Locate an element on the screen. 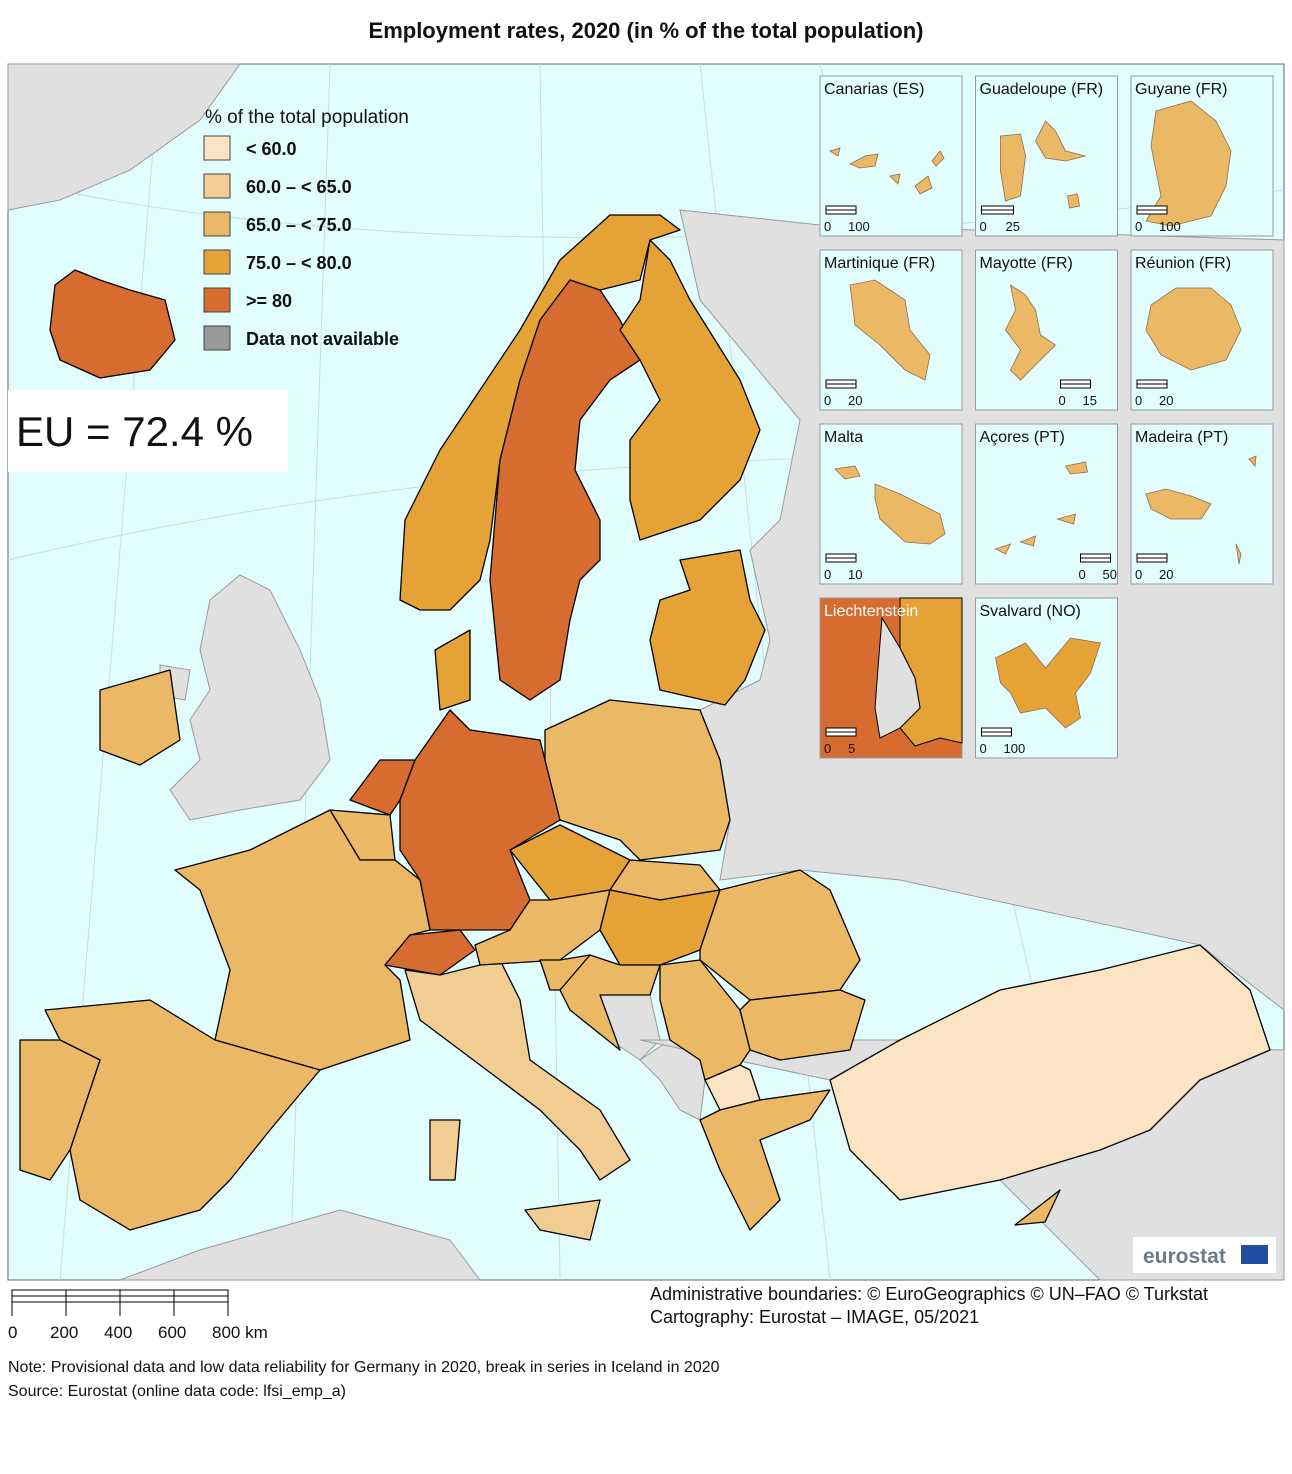 The height and width of the screenshot is (1474, 1292). inset-scale-label: 15 is located at coordinates (1090, 400).